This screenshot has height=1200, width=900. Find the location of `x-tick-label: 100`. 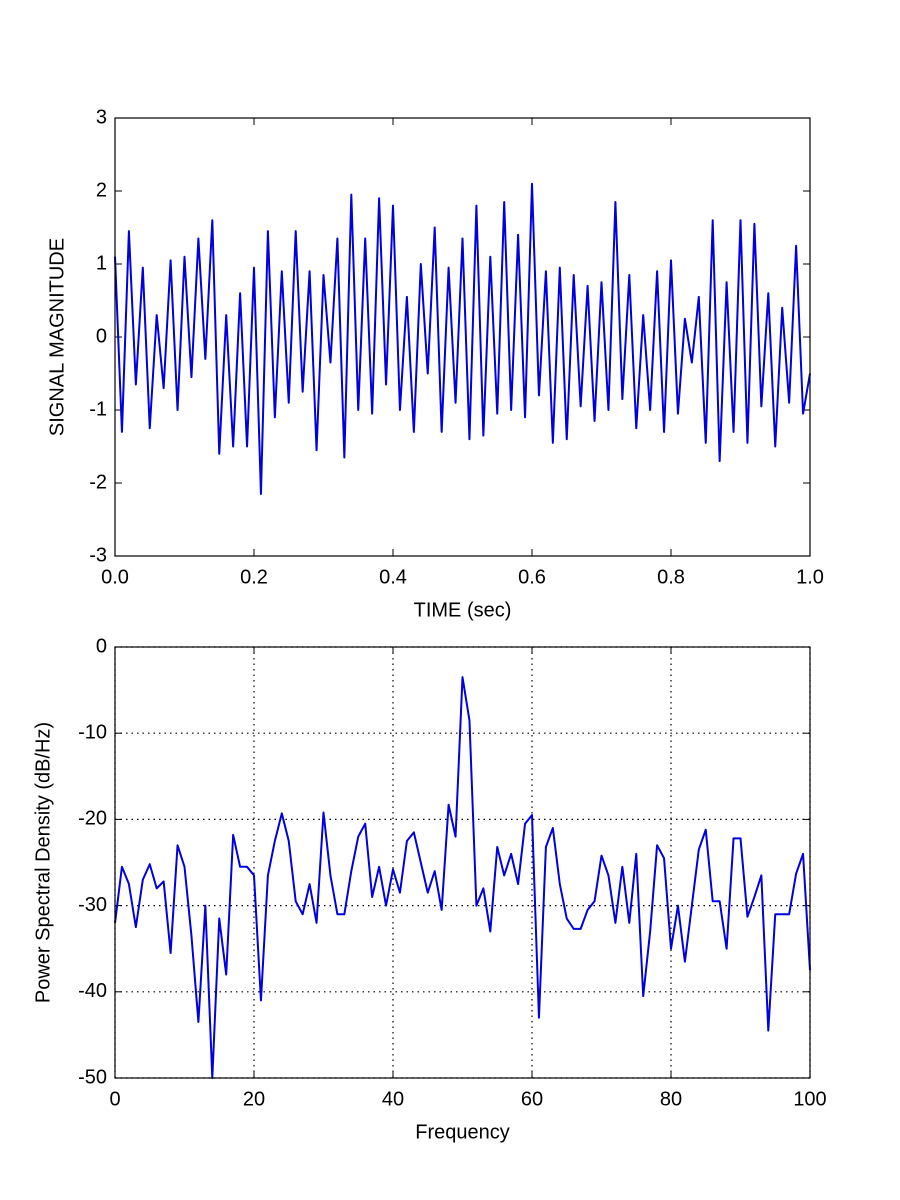

x-tick-label: 100 is located at coordinates (809, 1099).